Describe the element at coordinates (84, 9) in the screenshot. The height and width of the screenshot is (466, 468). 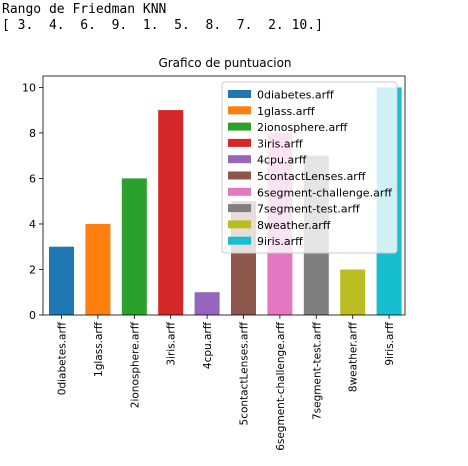
I see `output-heading: Rango de Friedman KNN` at that location.